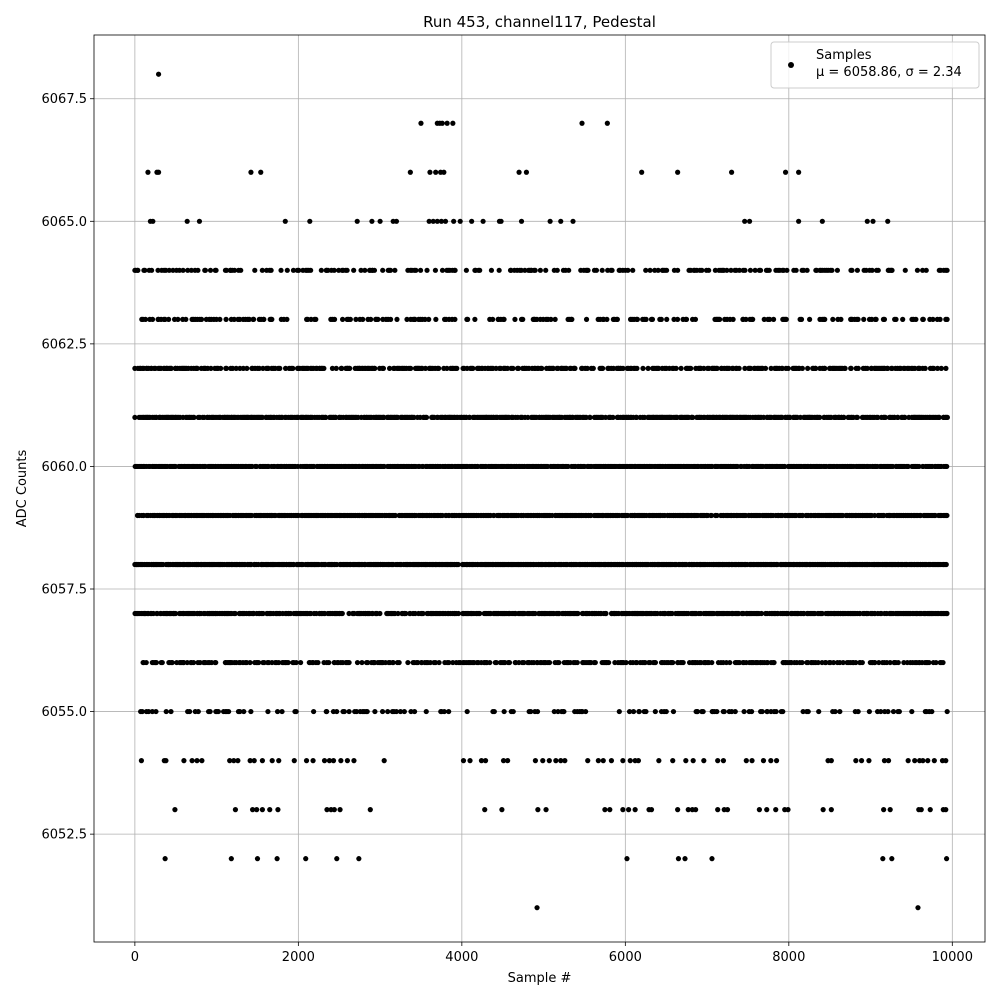  What do you see at coordinates (791, 65) in the screenshot?
I see `legend-marker` at bounding box center [791, 65].